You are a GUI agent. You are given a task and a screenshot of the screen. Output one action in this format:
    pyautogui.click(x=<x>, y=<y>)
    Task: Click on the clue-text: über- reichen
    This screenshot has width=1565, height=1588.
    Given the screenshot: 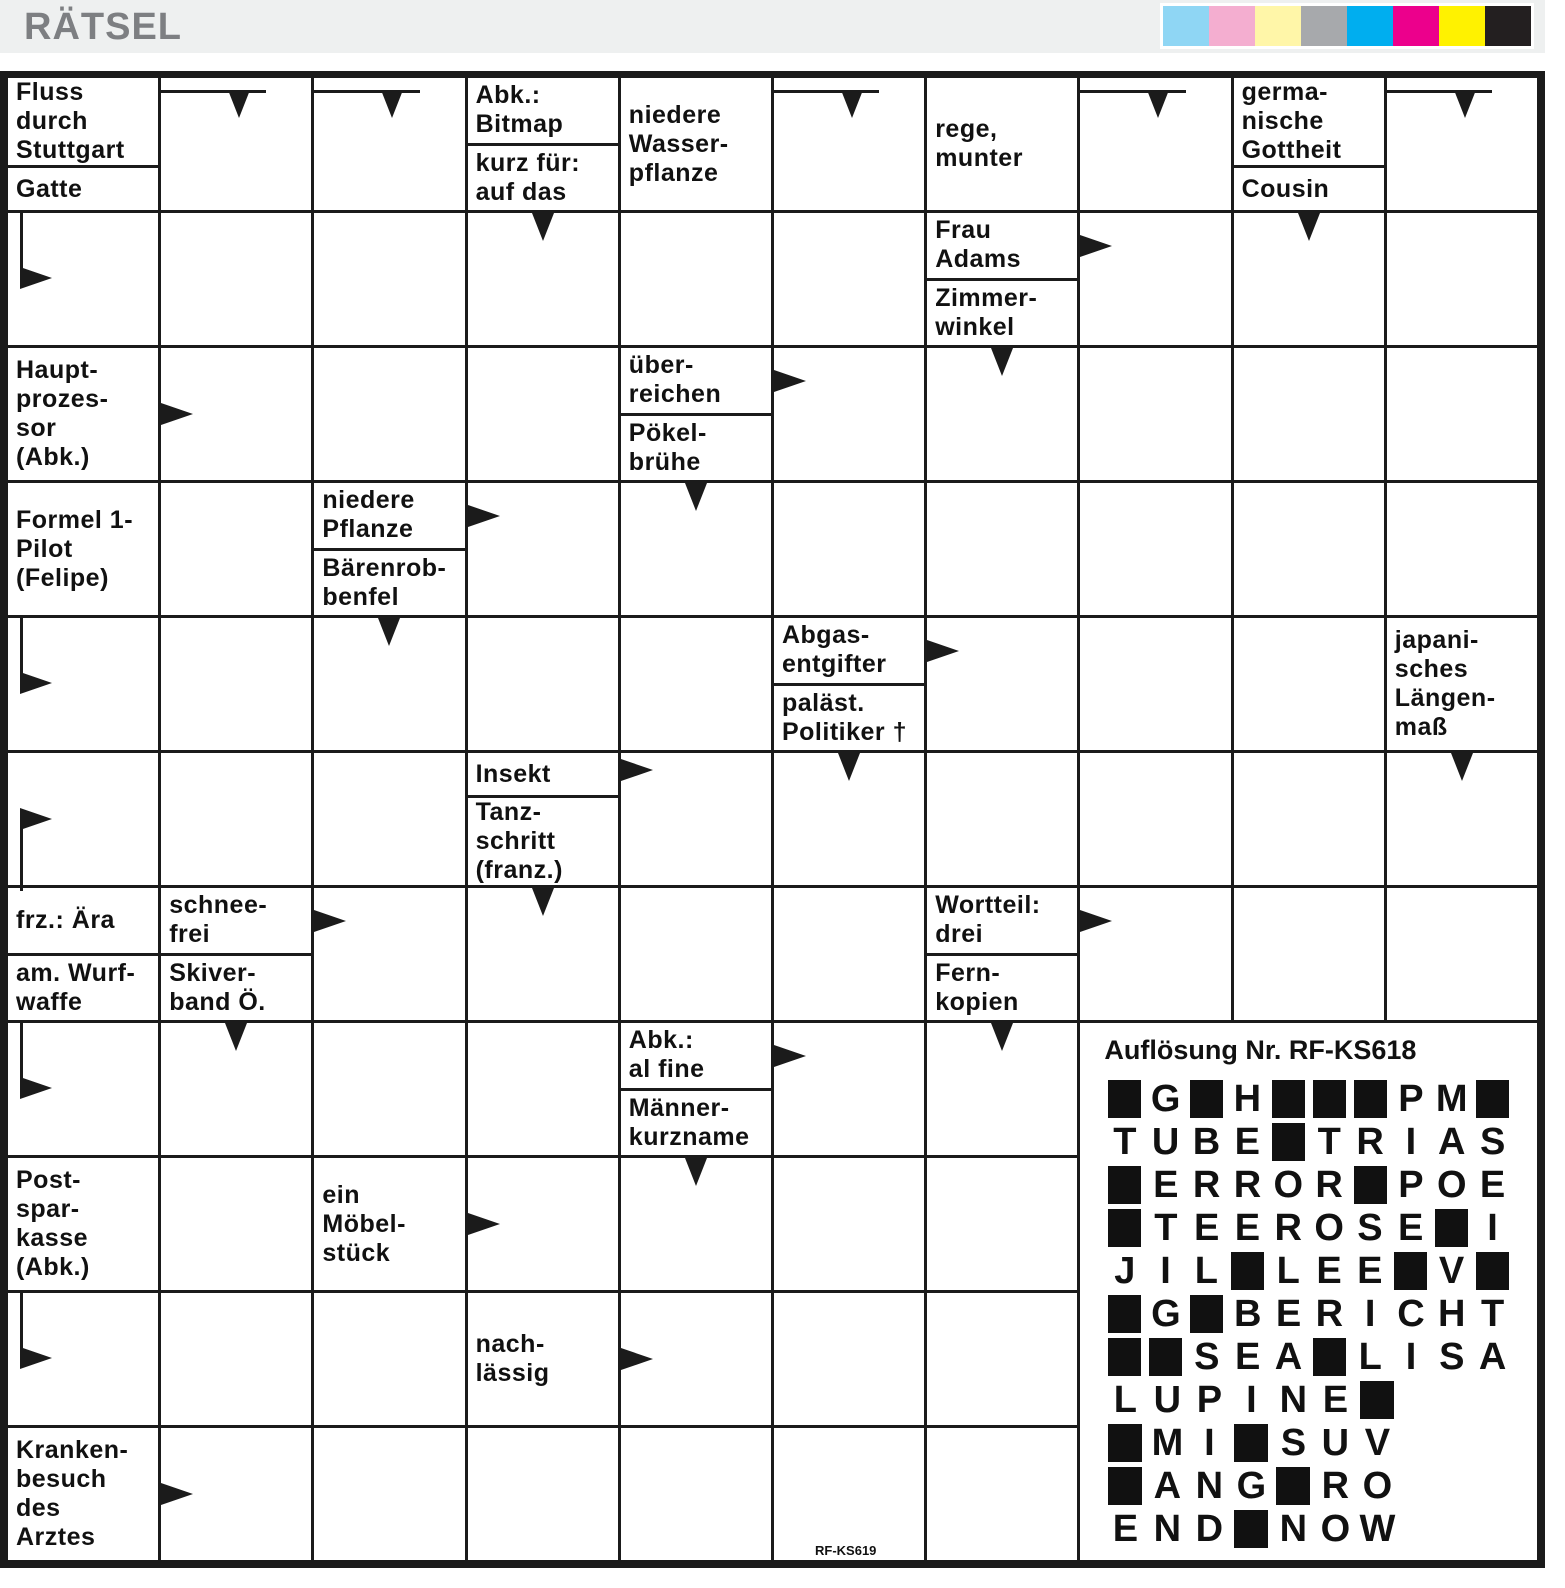 What is the action you would take?
    pyautogui.click(x=675, y=380)
    